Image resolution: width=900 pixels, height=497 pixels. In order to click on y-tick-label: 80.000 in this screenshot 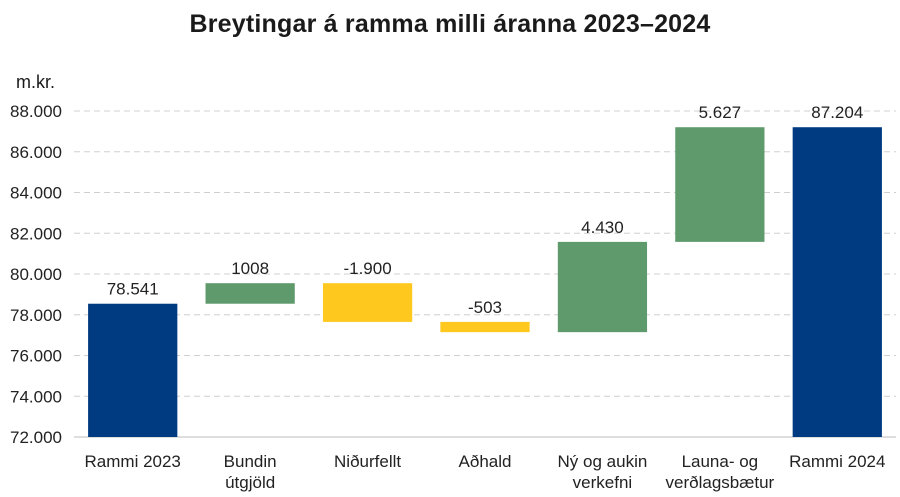, I will do `click(36, 274)`.